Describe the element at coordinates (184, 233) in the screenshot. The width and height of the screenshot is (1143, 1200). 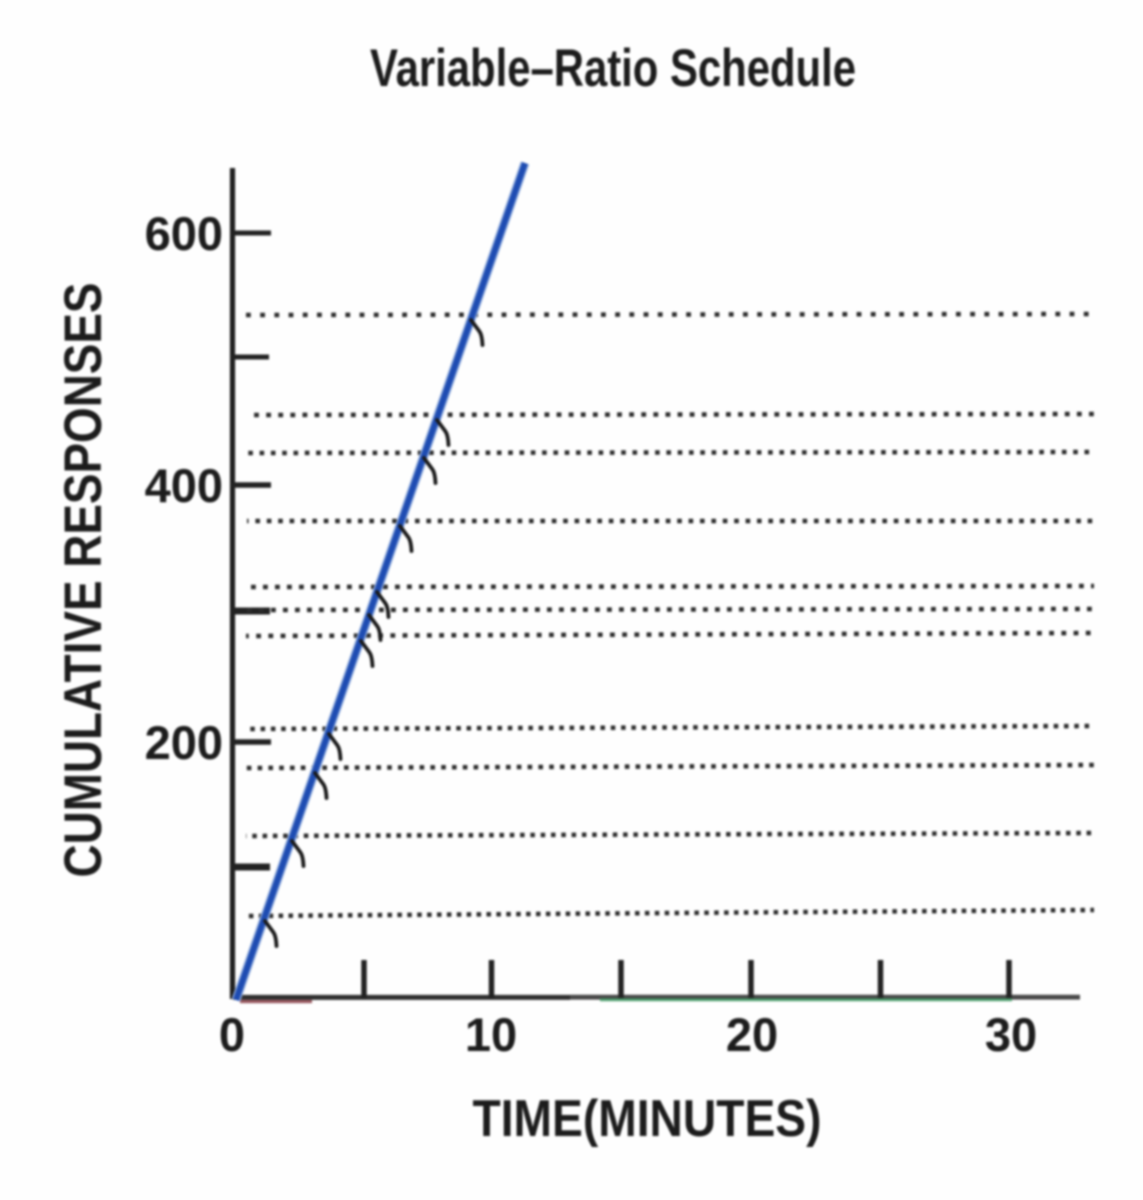
I see `svg-text: 600` at that location.